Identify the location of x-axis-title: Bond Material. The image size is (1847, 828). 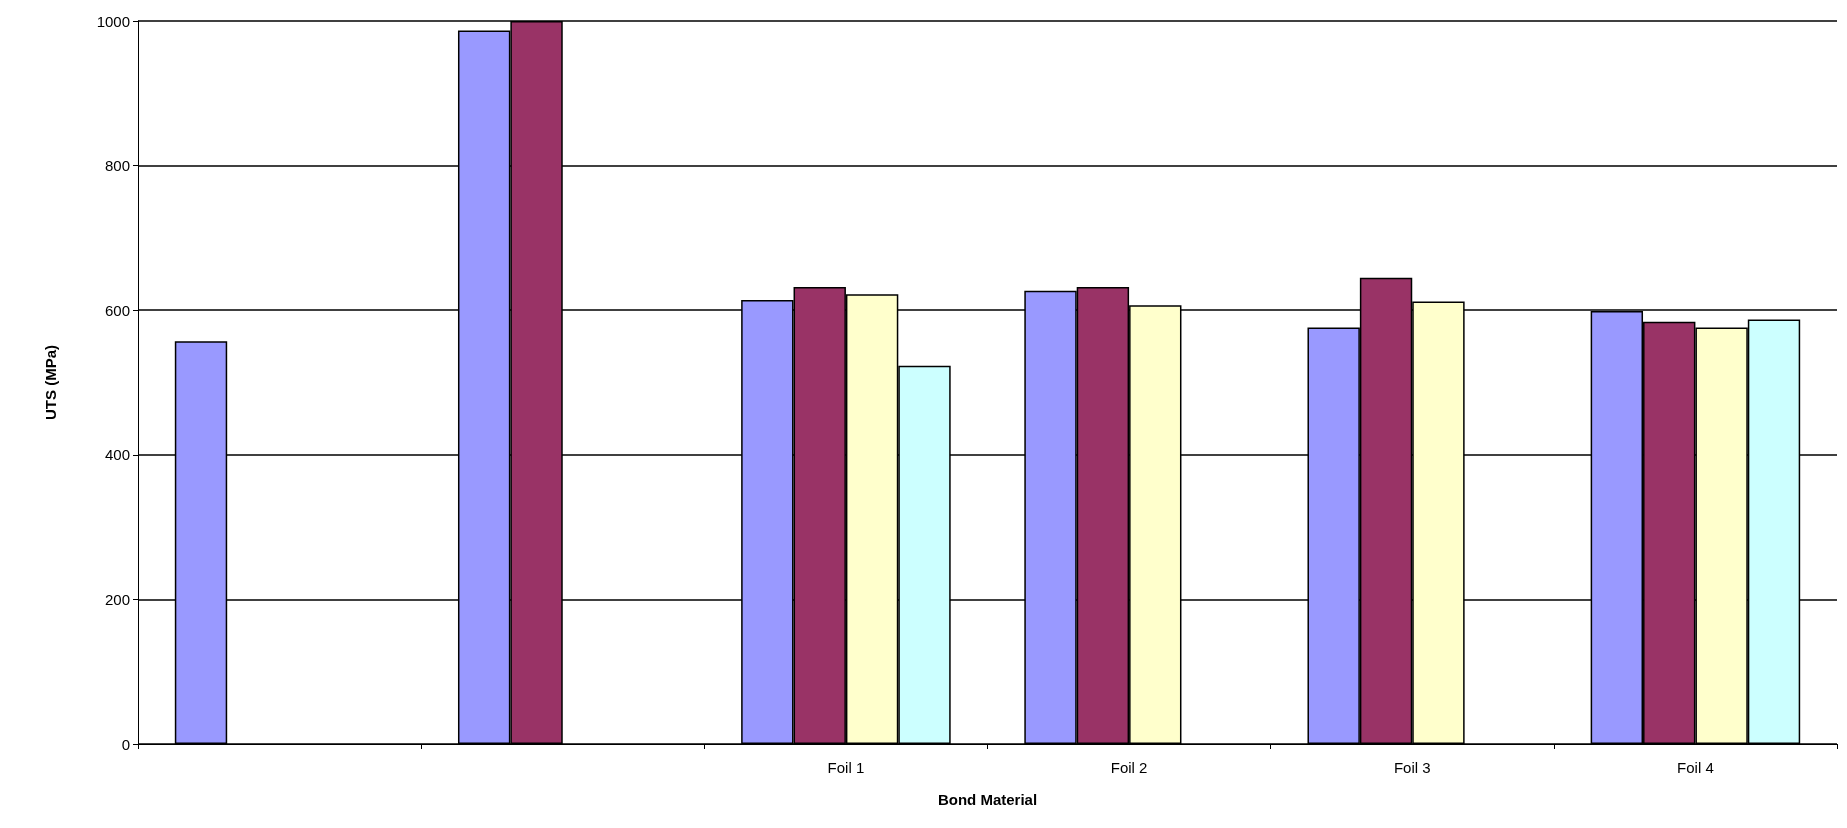
(987, 799).